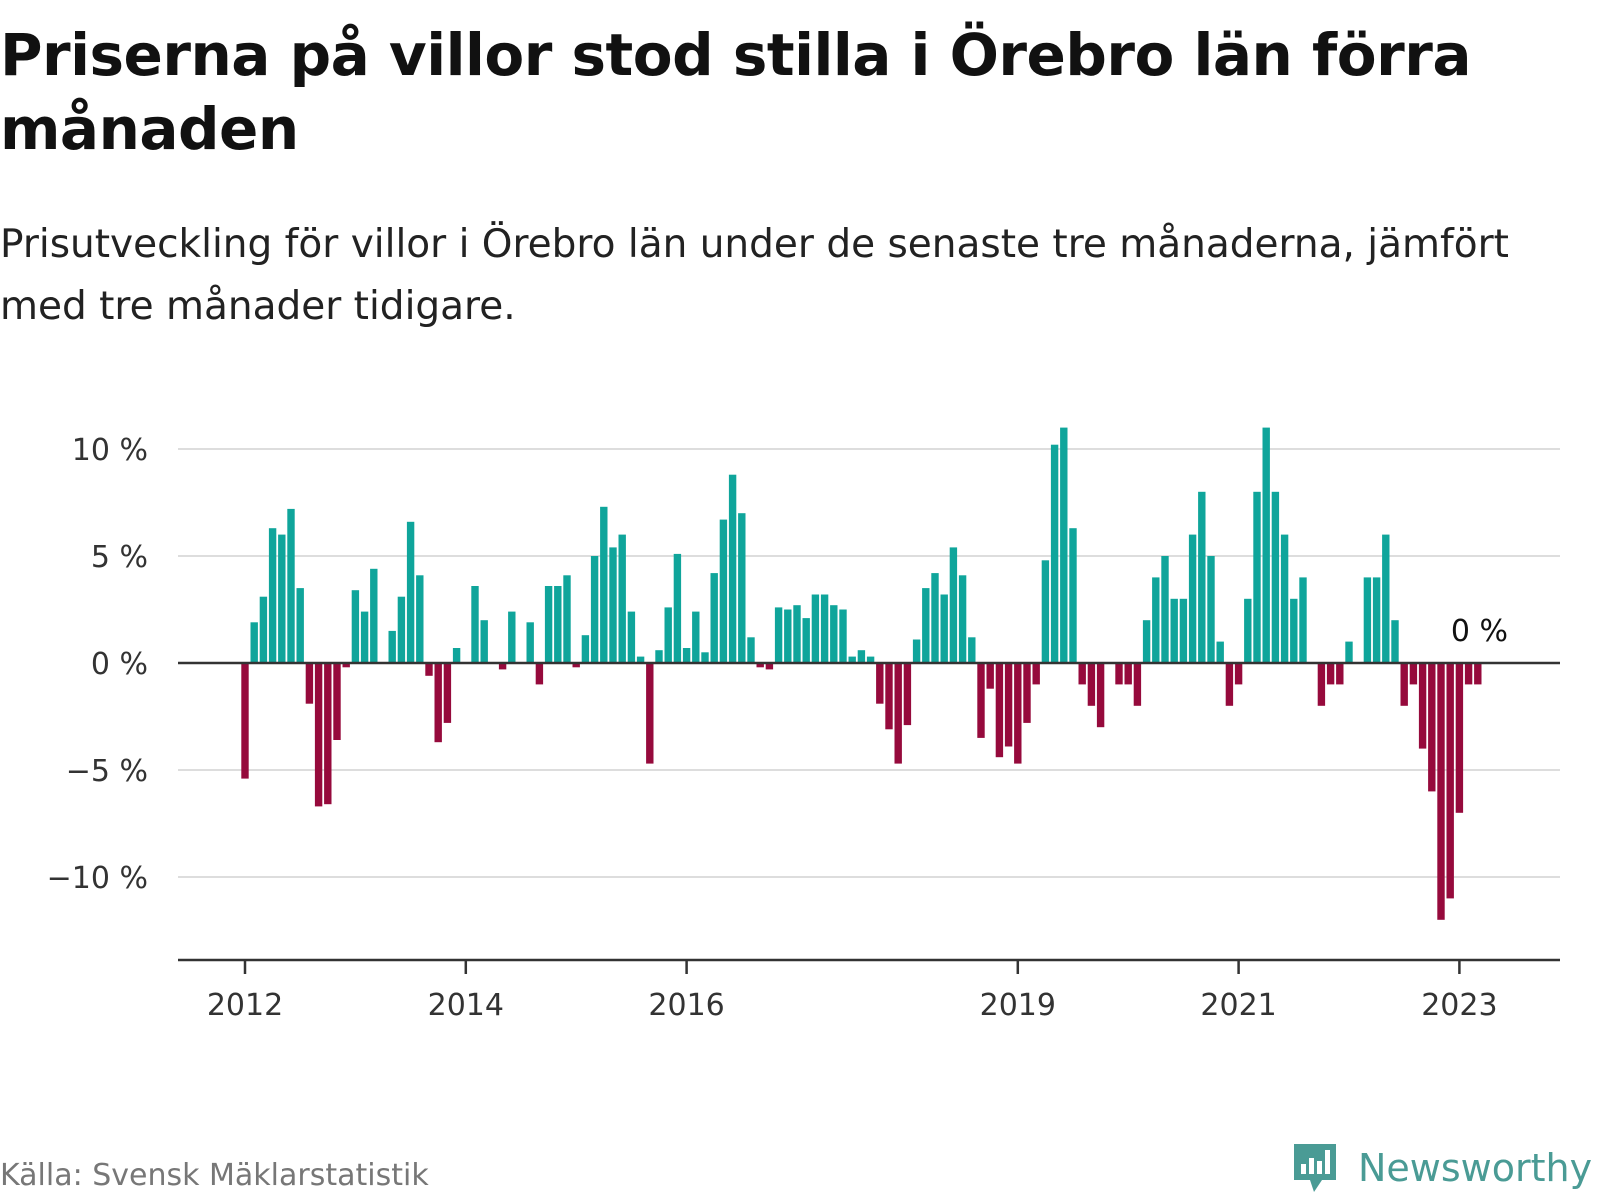 The image size is (1600, 1200). I want to click on x-tick-label: 2012, so click(245, 1005).